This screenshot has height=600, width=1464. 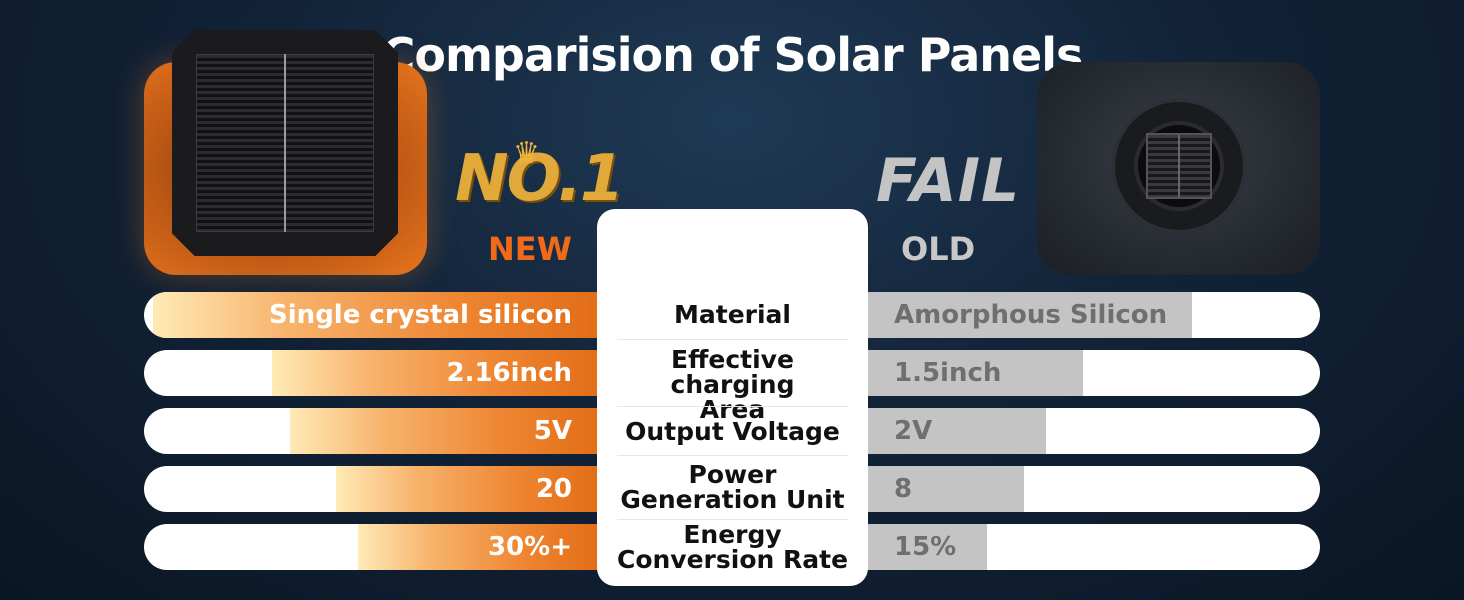 What do you see at coordinates (1179, 166) in the screenshot?
I see `round-solar-panel-icon` at bounding box center [1179, 166].